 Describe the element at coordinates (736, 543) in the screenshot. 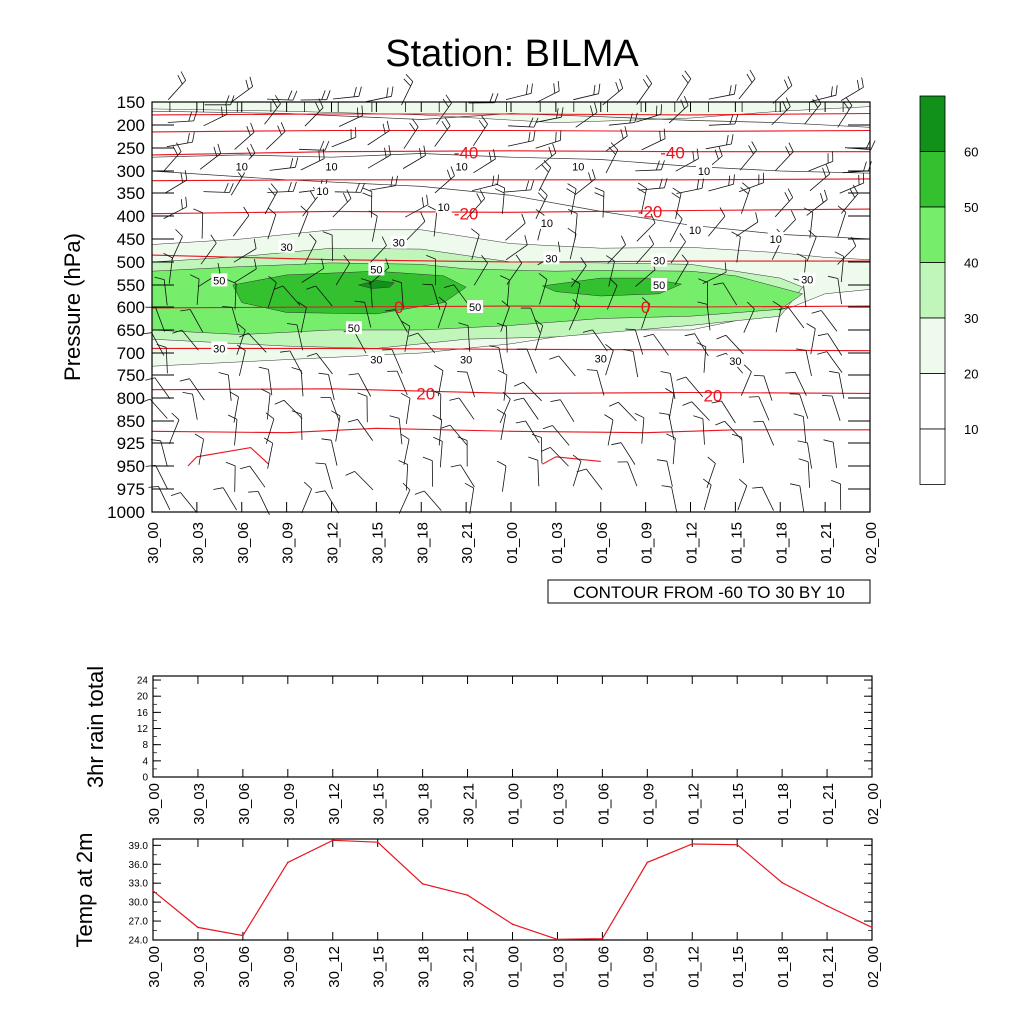

I see `time-tick-label: 01_15` at that location.